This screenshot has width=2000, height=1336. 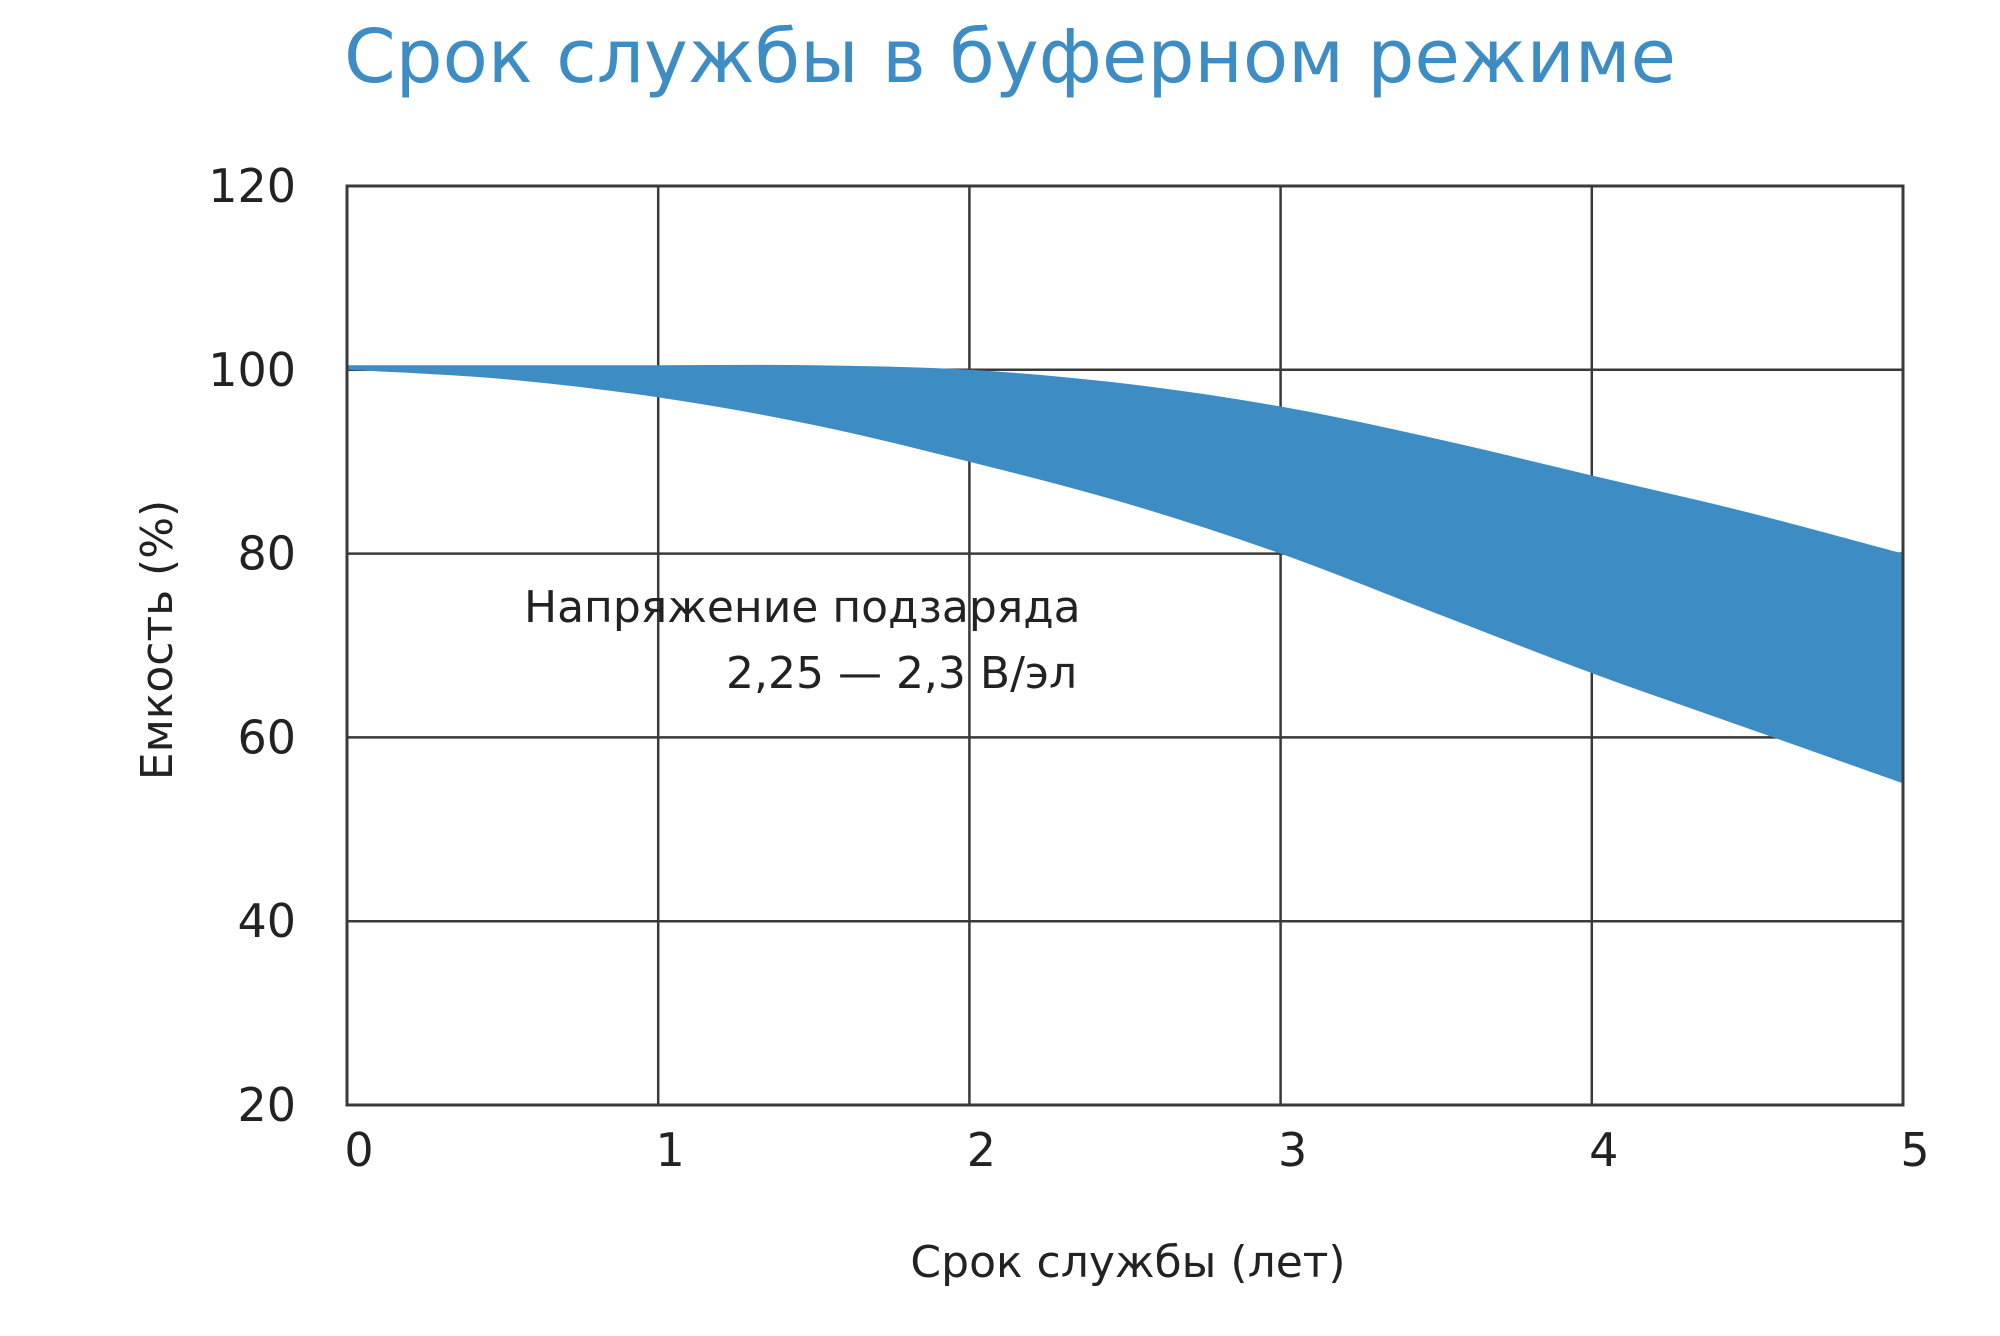 I want to click on x-tick-label: 1, so click(x=670, y=1150).